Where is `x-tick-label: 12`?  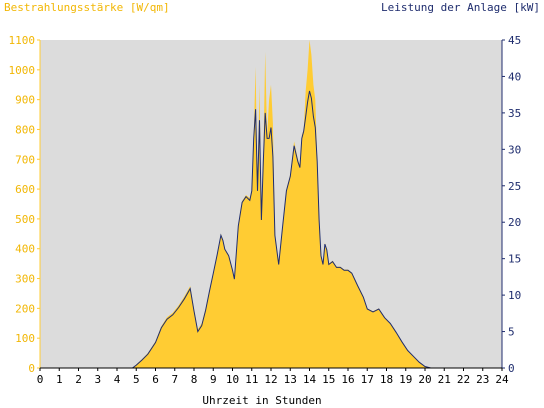 x-tick-label: 12 is located at coordinates (270, 379).